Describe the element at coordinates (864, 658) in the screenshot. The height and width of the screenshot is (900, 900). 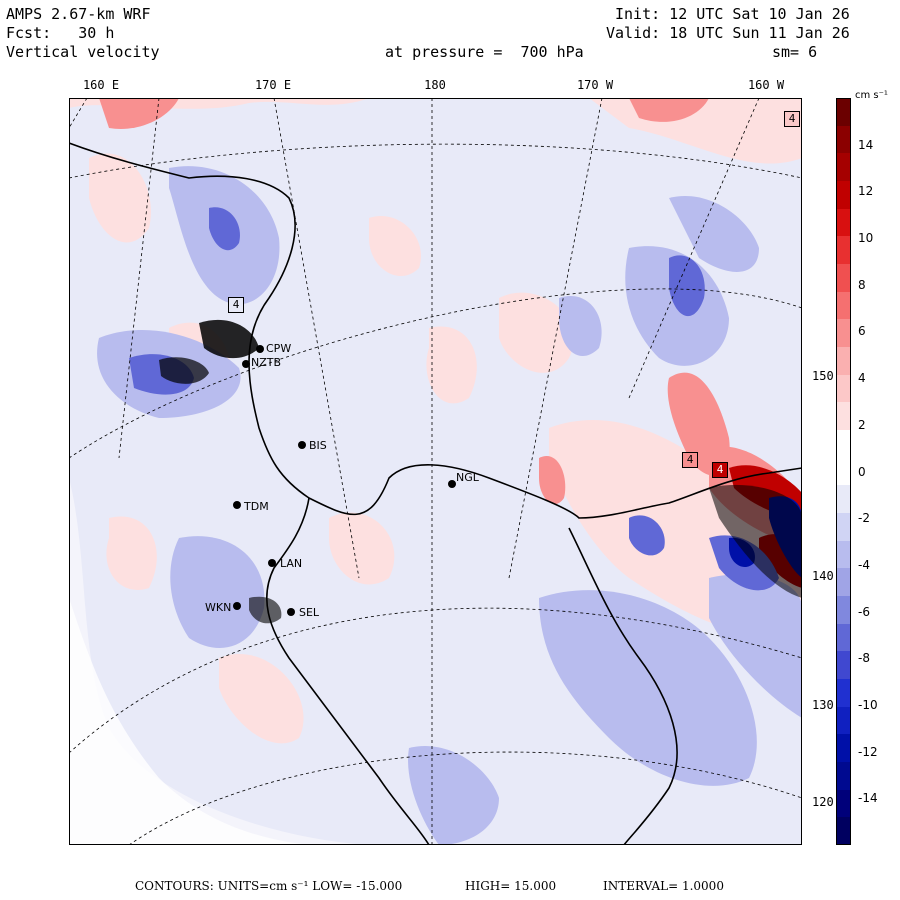
I see `colorbar-tick-label: -8` at that location.